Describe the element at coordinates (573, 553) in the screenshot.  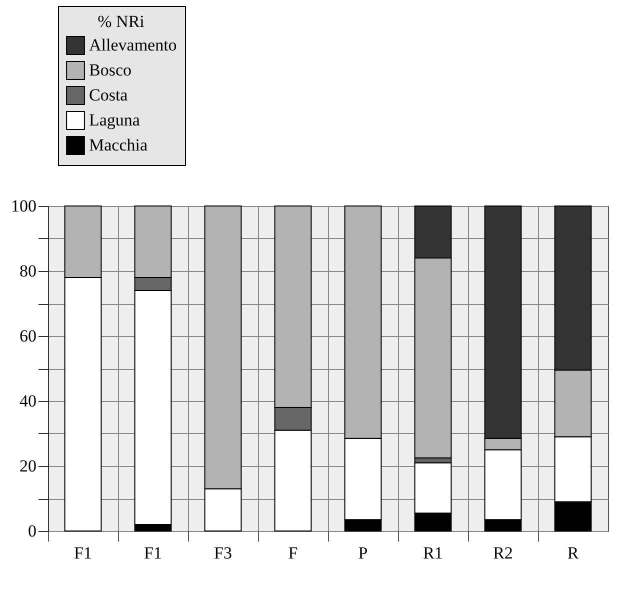
I see `x-tick-label: R` at that location.